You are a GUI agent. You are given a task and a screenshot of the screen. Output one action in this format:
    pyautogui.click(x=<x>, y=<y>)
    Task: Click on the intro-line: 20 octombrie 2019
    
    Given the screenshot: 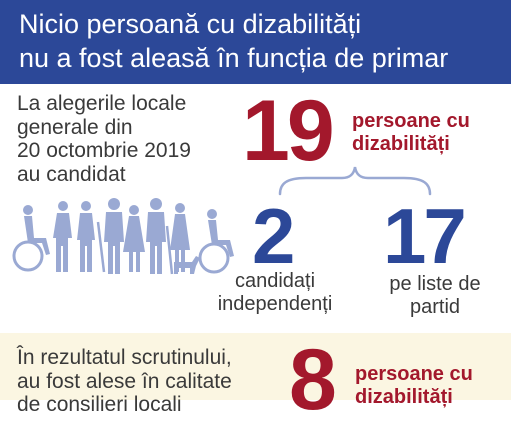 What is the action you would take?
    pyautogui.click(x=104, y=150)
    